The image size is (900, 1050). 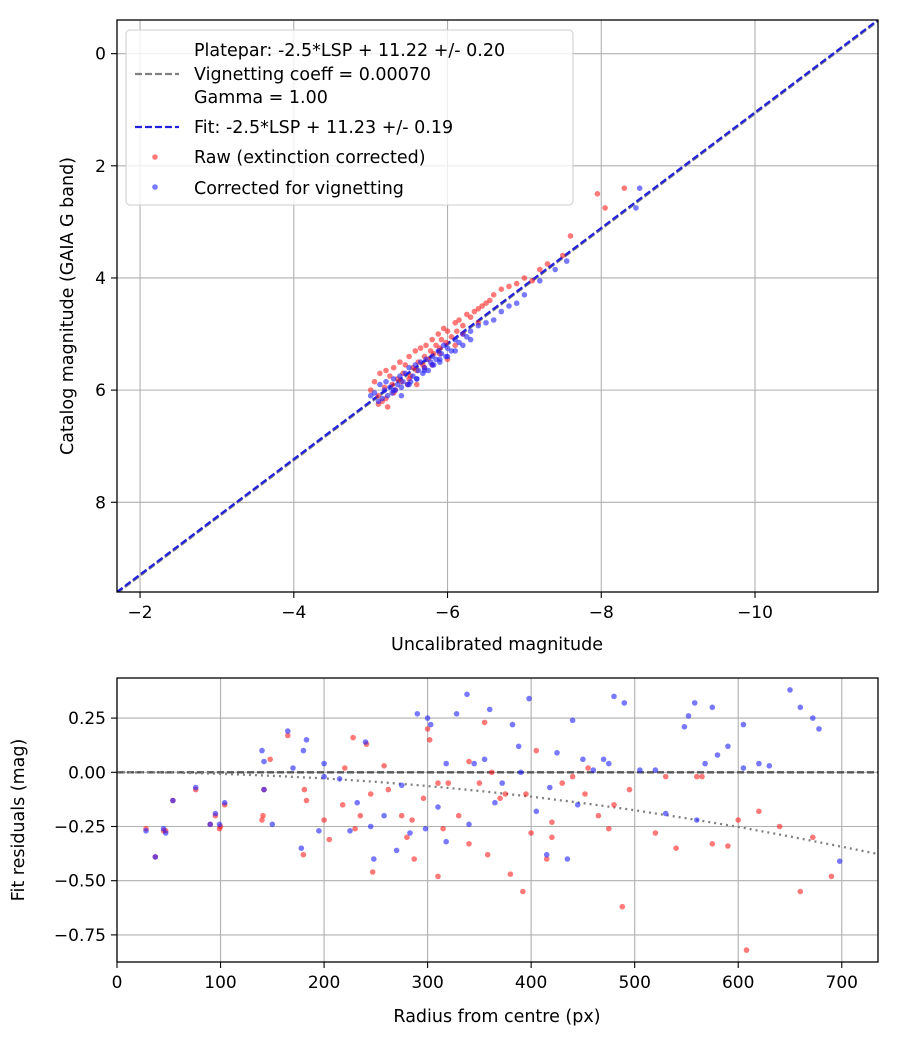 I want to click on legend-raw-label: Raw (extinction corrected), so click(x=310, y=158).